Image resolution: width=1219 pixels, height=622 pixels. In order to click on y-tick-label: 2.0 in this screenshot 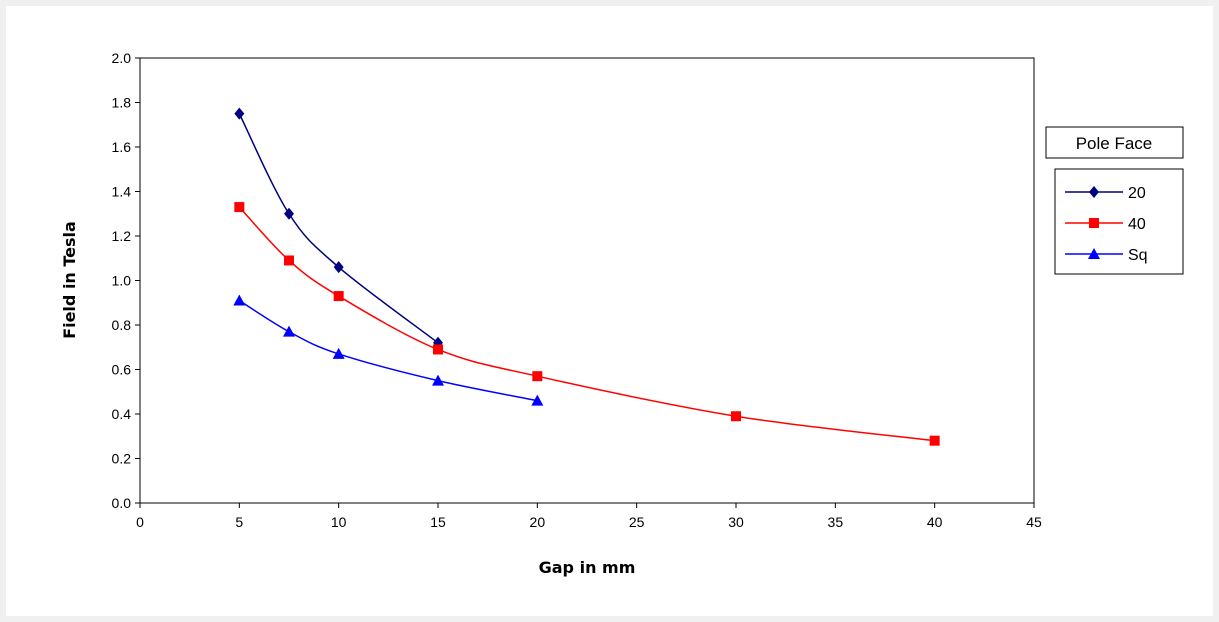, I will do `click(122, 58)`.